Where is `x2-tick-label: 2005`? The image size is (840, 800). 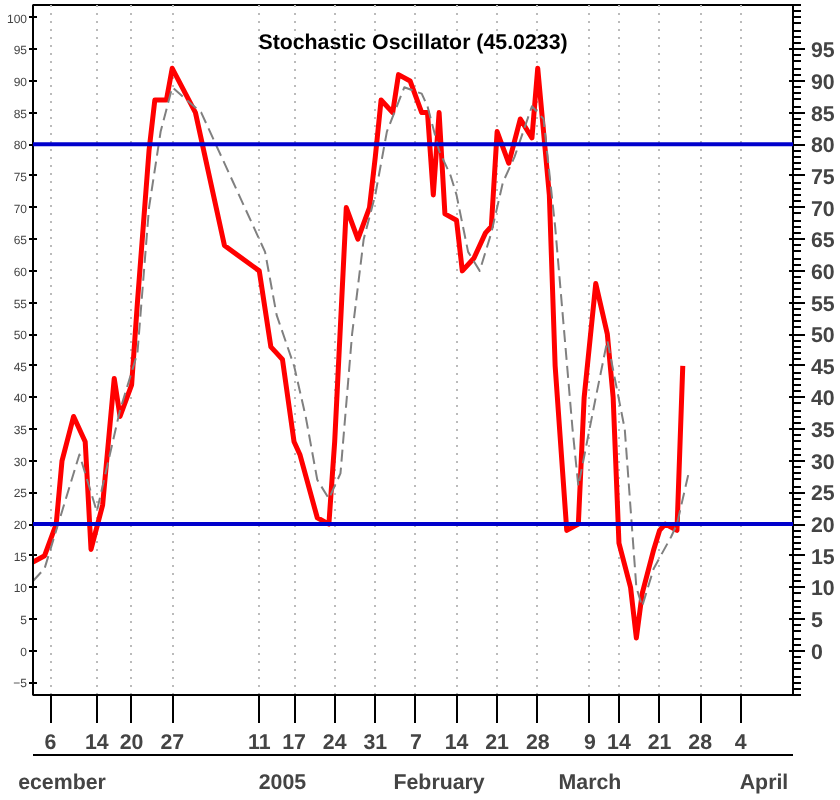
x2-tick-label: 2005 is located at coordinates (282, 783).